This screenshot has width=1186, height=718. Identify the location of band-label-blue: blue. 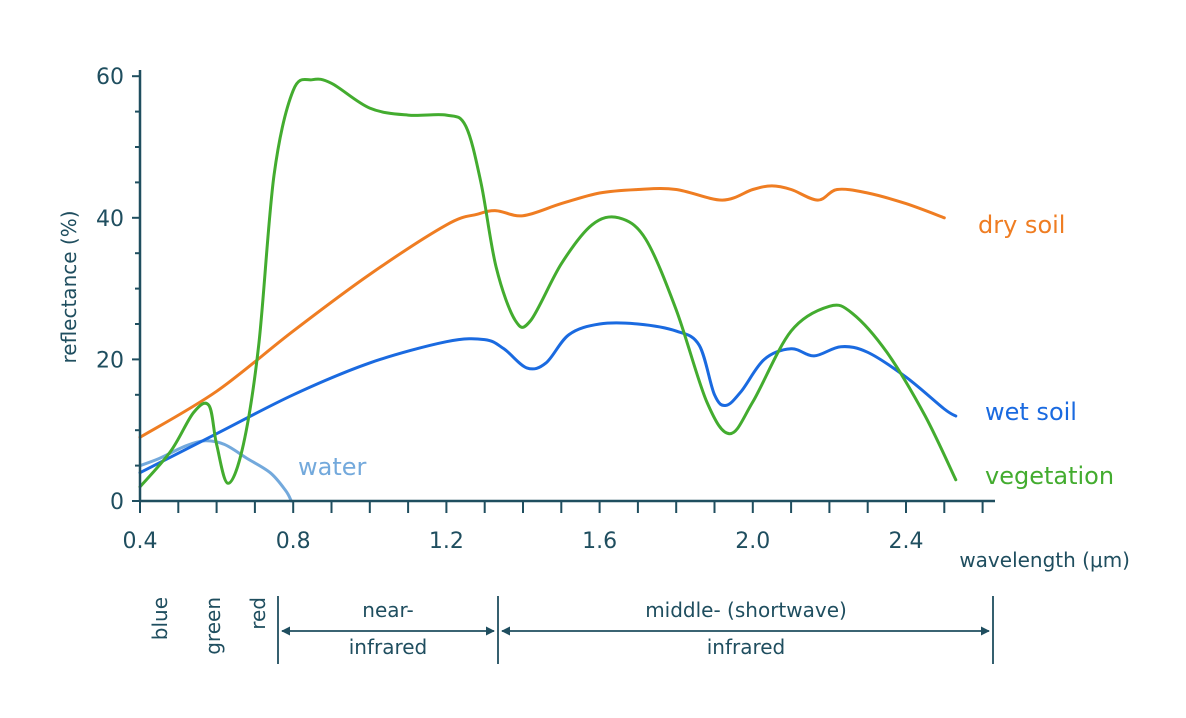
(160, 618).